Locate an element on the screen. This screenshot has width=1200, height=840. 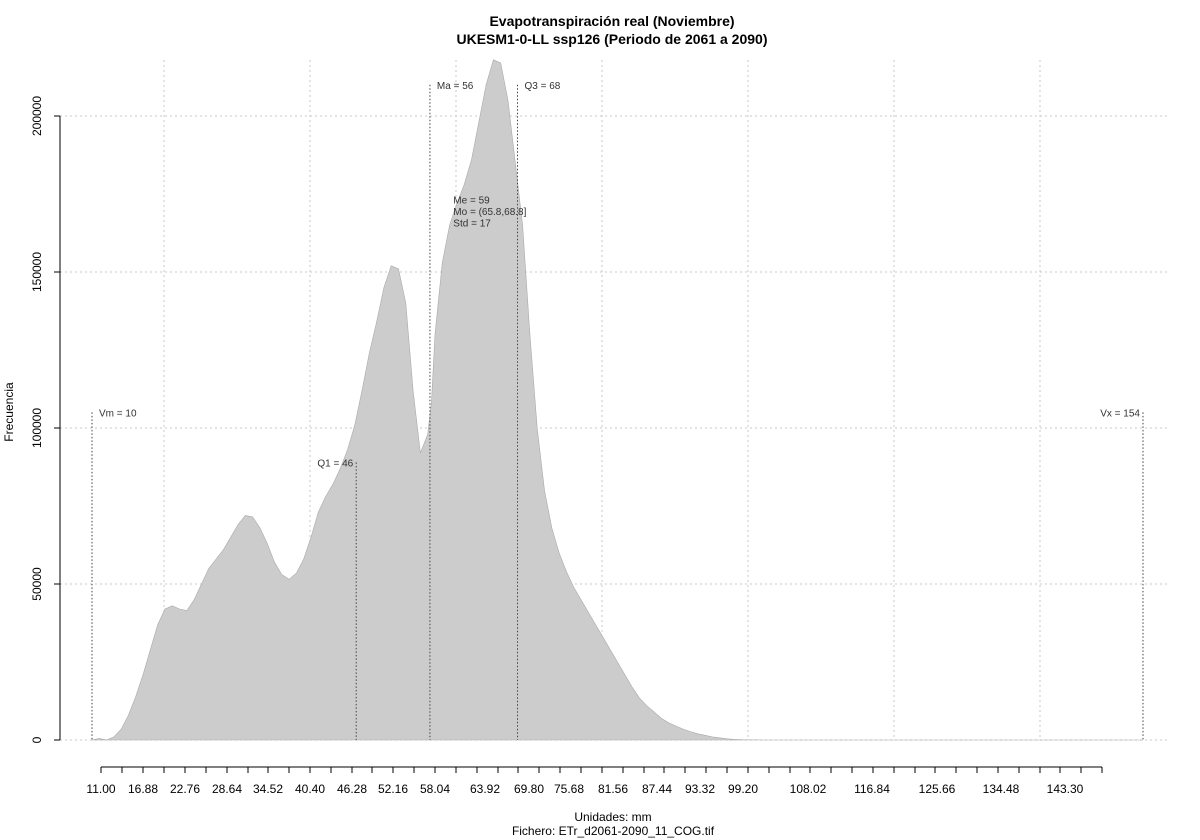
annotation-label: Ma = 56 is located at coordinates (455, 86).